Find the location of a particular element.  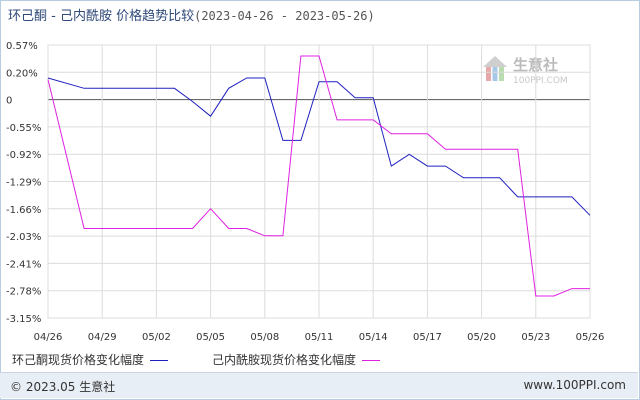

y-tick-label: -0.55% is located at coordinates (23, 128).